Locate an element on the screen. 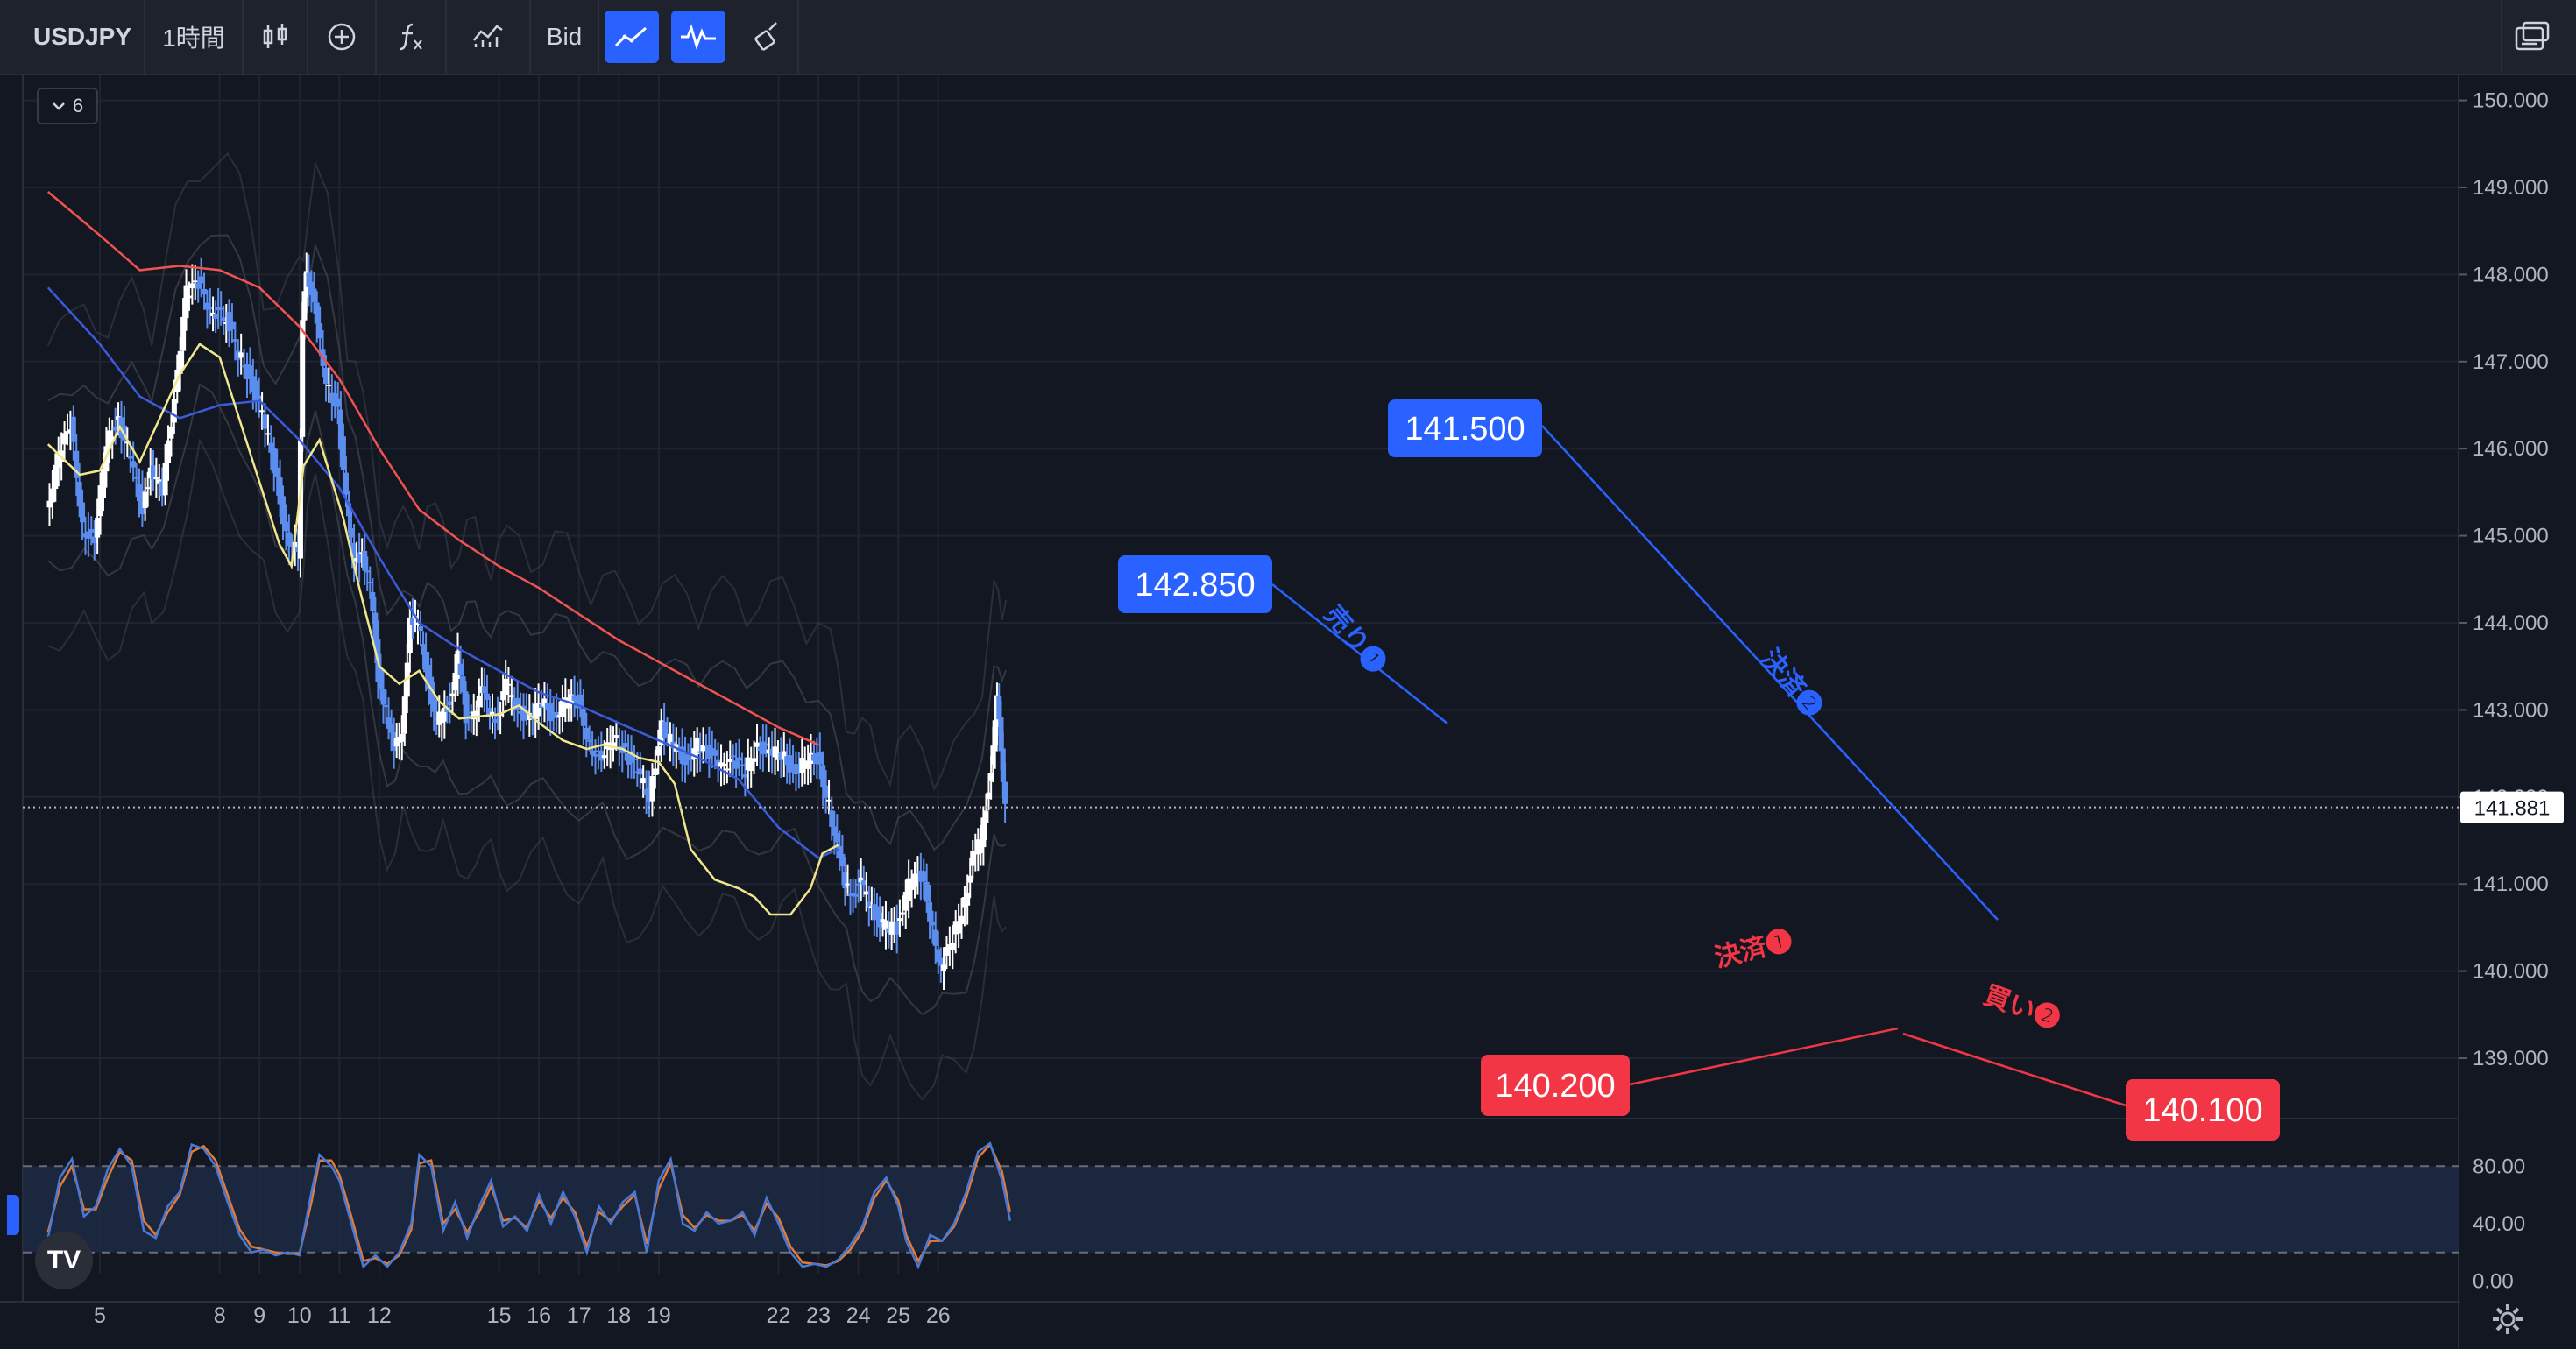 The height and width of the screenshot is (1349, 2576). ma21-line is located at coordinates (442, 629).